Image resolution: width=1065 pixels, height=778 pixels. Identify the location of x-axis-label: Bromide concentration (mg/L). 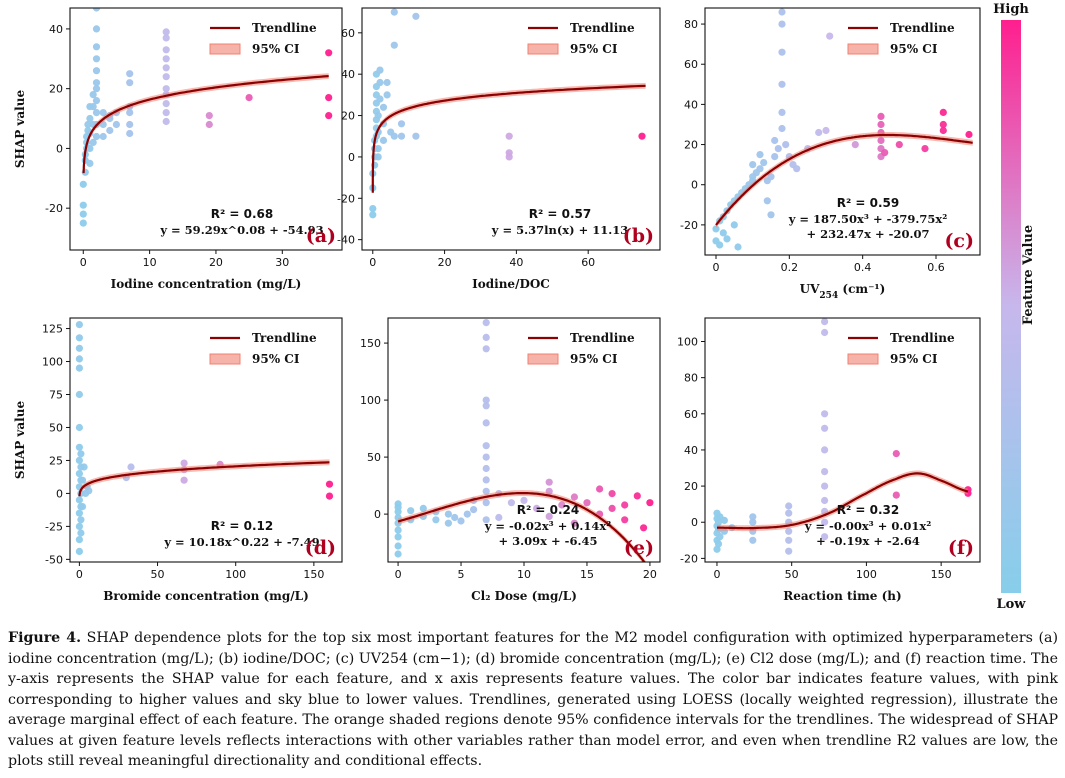
(206, 596).